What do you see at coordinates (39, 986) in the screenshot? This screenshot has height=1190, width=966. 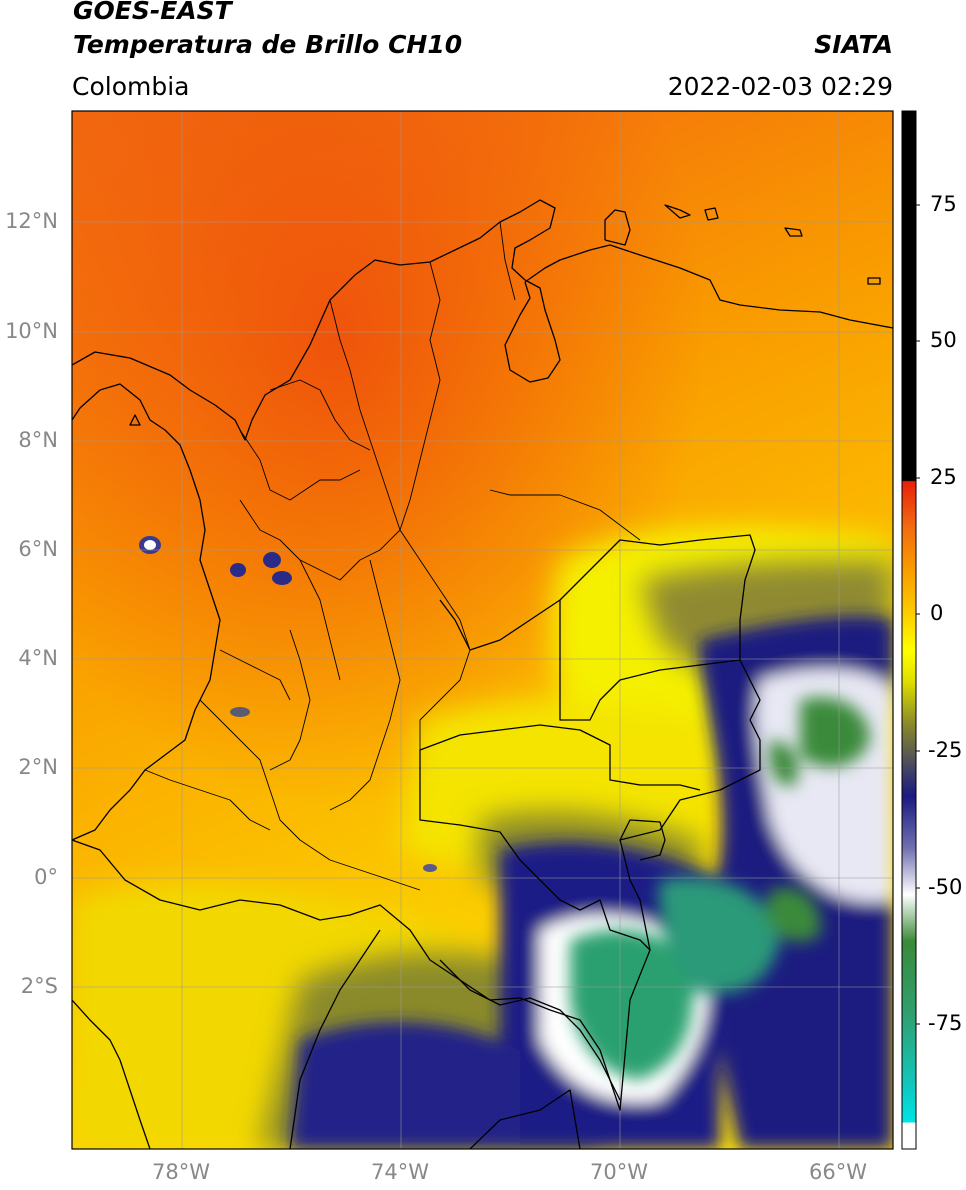 I see `lat-tick-2s: 2°S` at bounding box center [39, 986].